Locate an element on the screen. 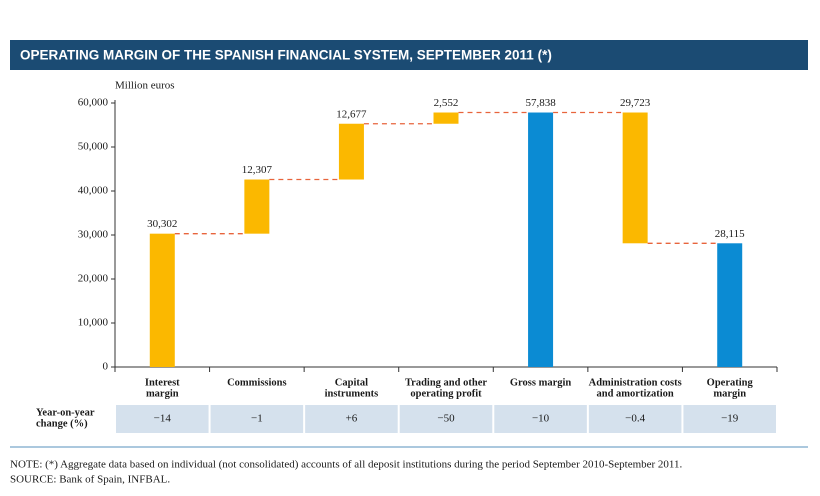  yoy-value: −0.4 is located at coordinates (635, 419).